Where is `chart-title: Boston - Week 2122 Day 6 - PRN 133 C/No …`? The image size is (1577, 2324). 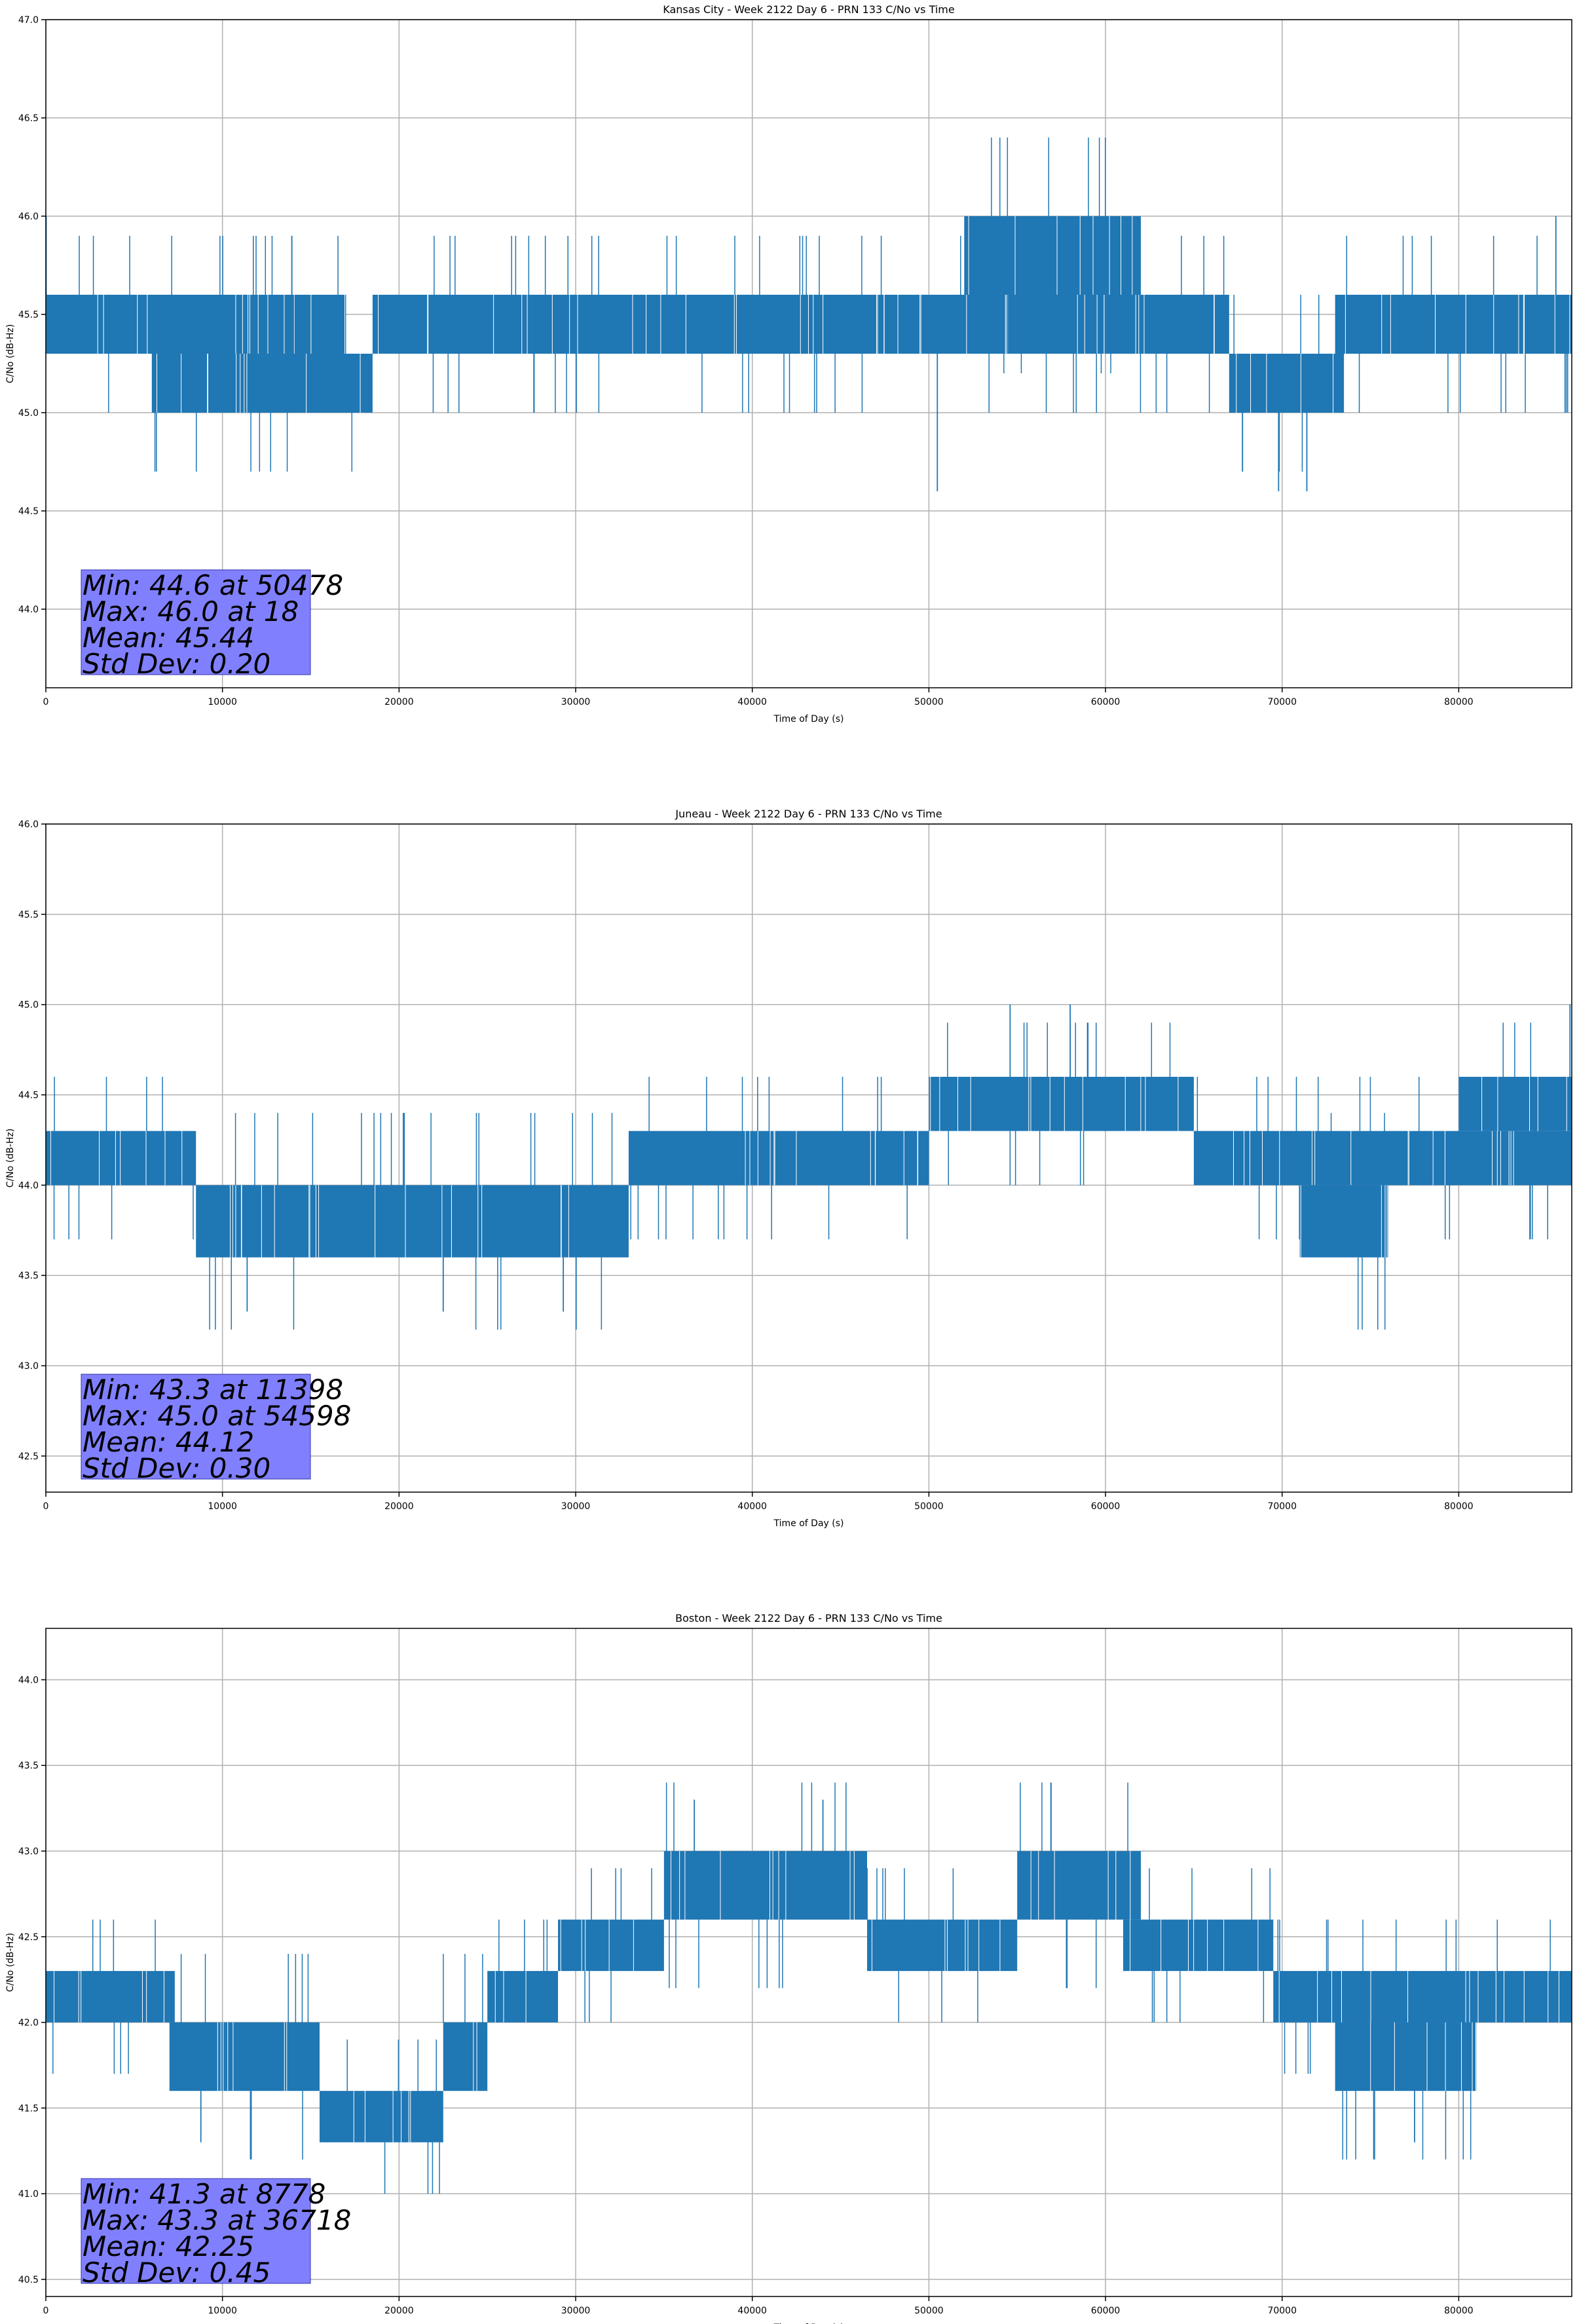 chart-title: Boston - Week 2122 Day 6 - PRN 133 C/No … is located at coordinates (808, 1618).